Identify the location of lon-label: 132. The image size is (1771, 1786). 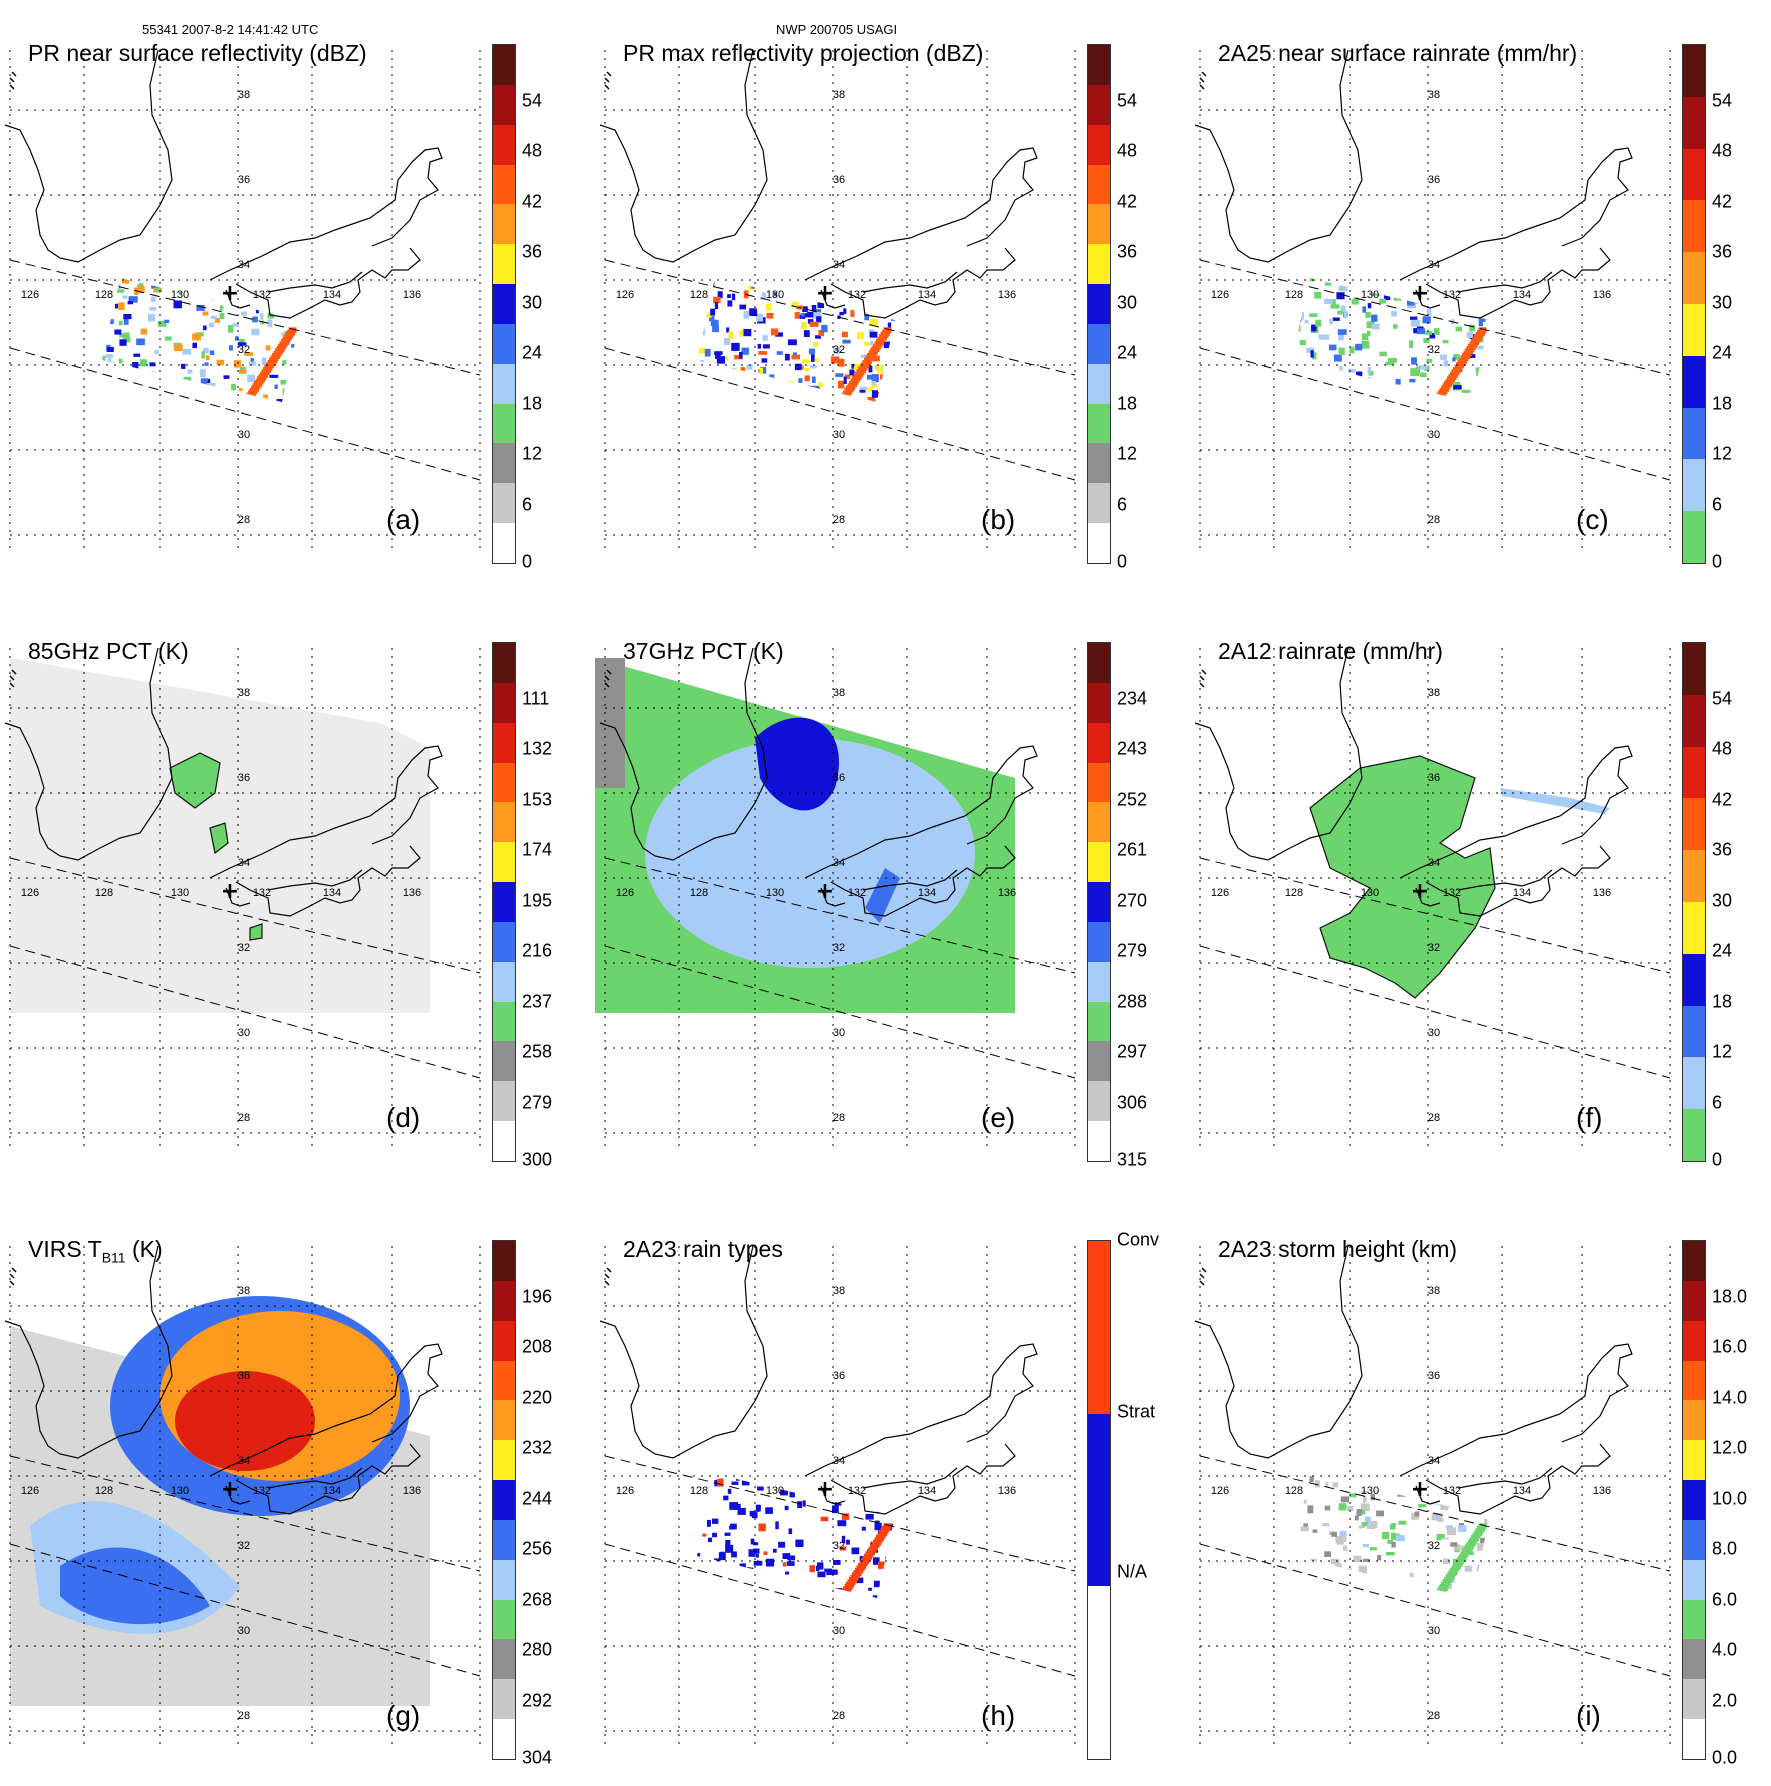
(857, 1491).